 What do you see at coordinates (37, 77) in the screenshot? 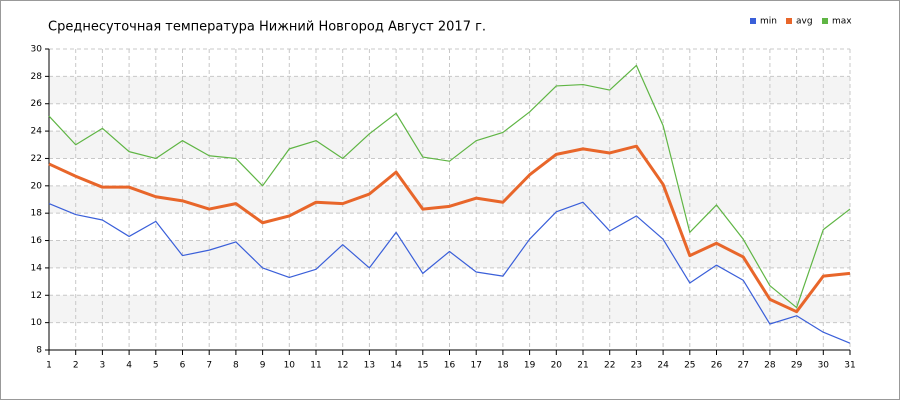
I see `y-tick-label: 28` at bounding box center [37, 77].